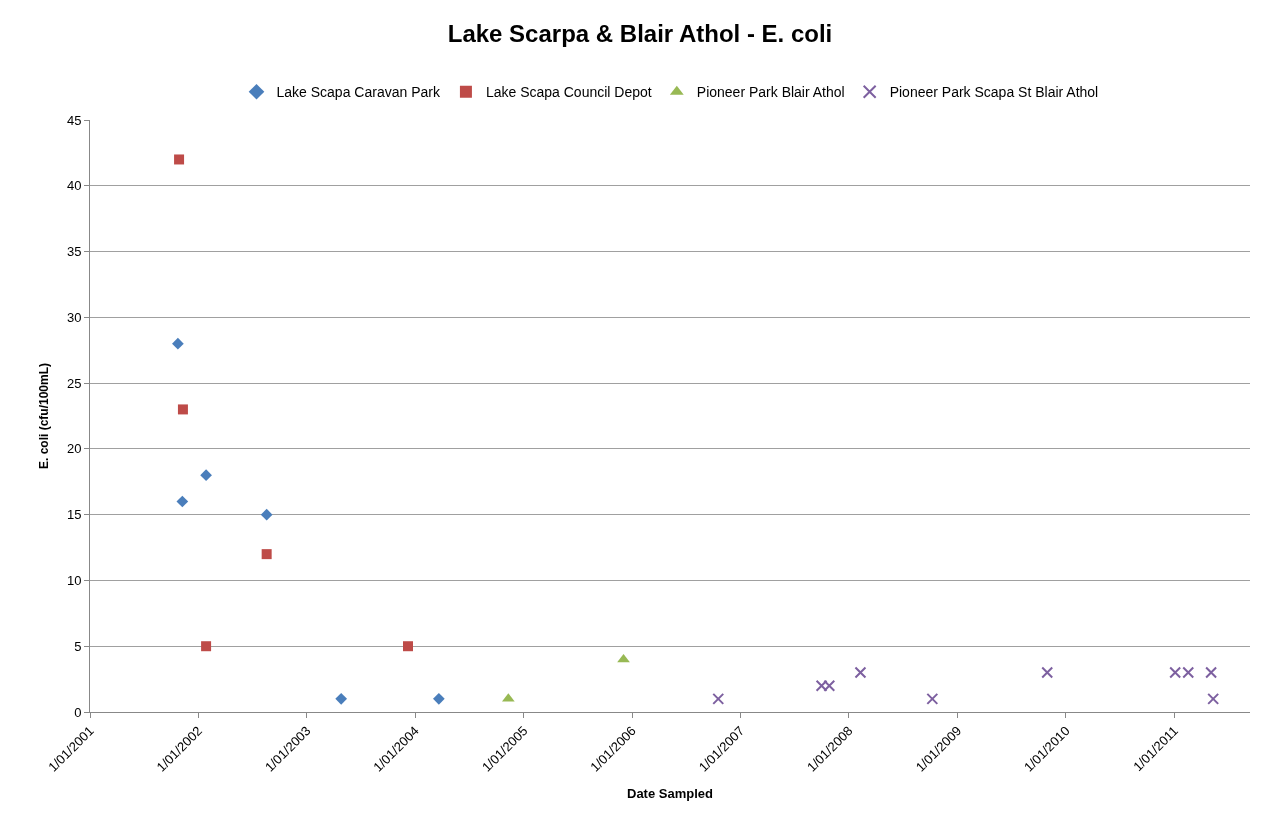 This screenshot has width=1280, height=832. What do you see at coordinates (770, 92) in the screenshot?
I see `legend-label: Pioneer Park Blair Athol` at bounding box center [770, 92].